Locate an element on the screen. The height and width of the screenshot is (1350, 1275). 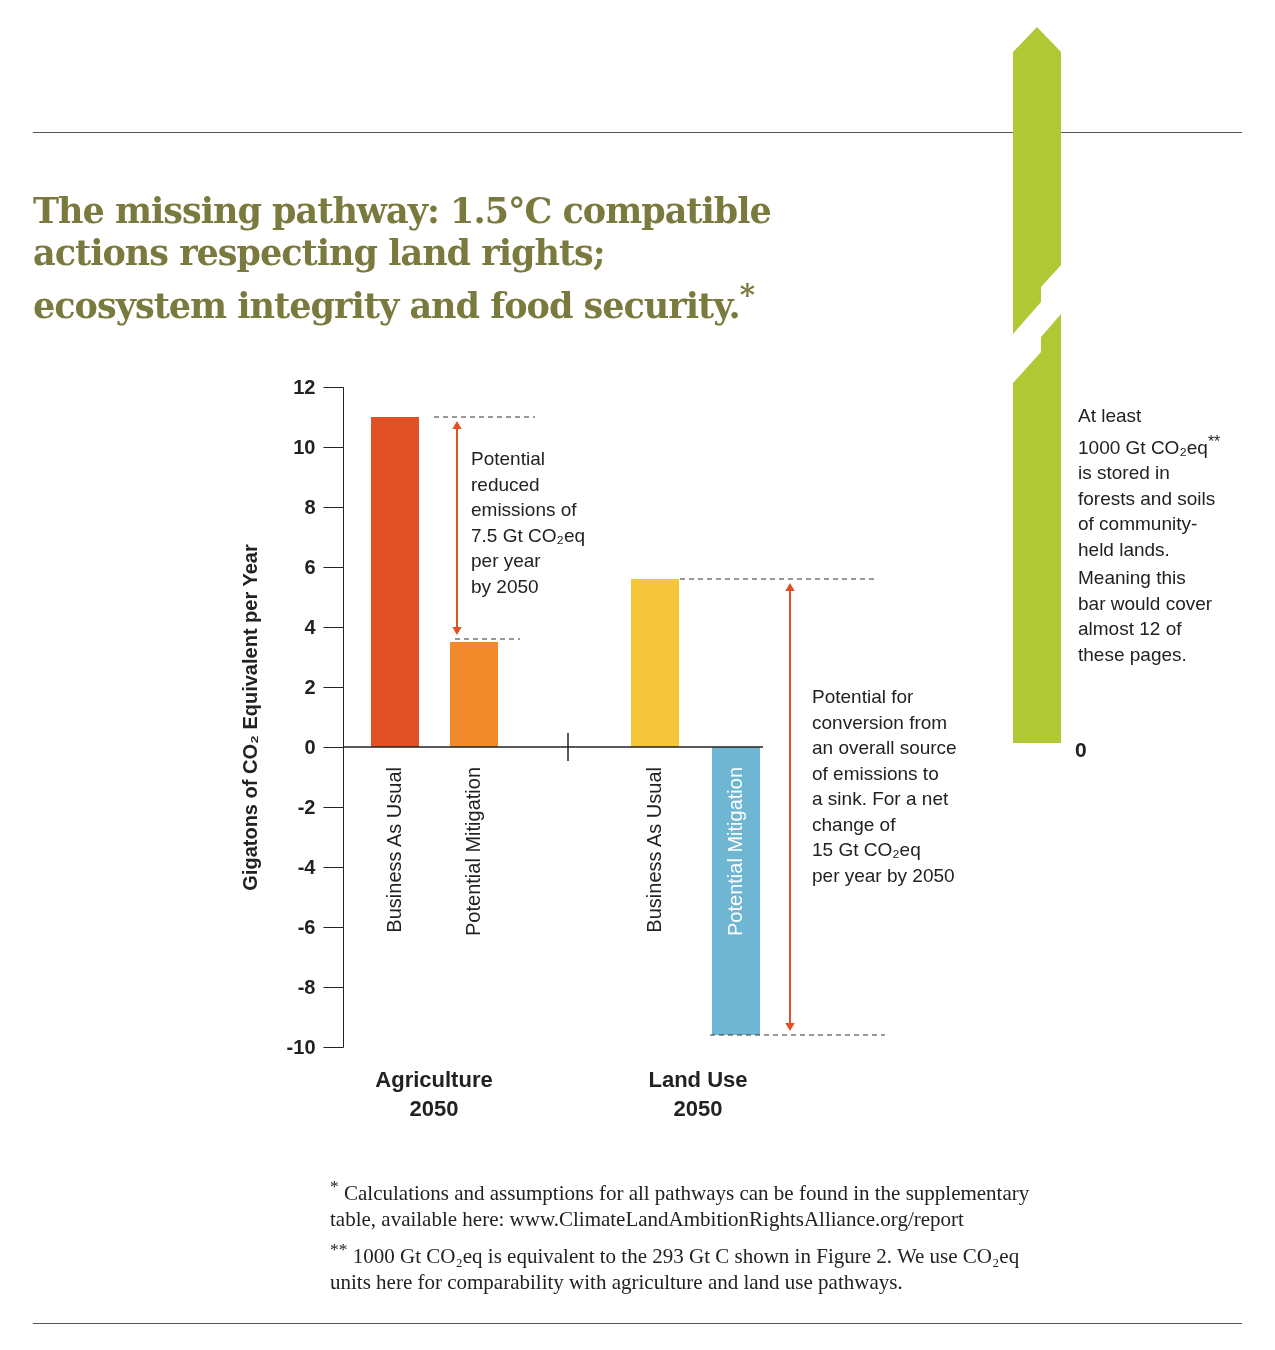
text: $^{*}$ Calculations and assumptions for all pathways can be found in the supplementary table, available here: www.ClimateLandAmbitionRightsAlliance.org/report is located at coordinates (680, 1203).